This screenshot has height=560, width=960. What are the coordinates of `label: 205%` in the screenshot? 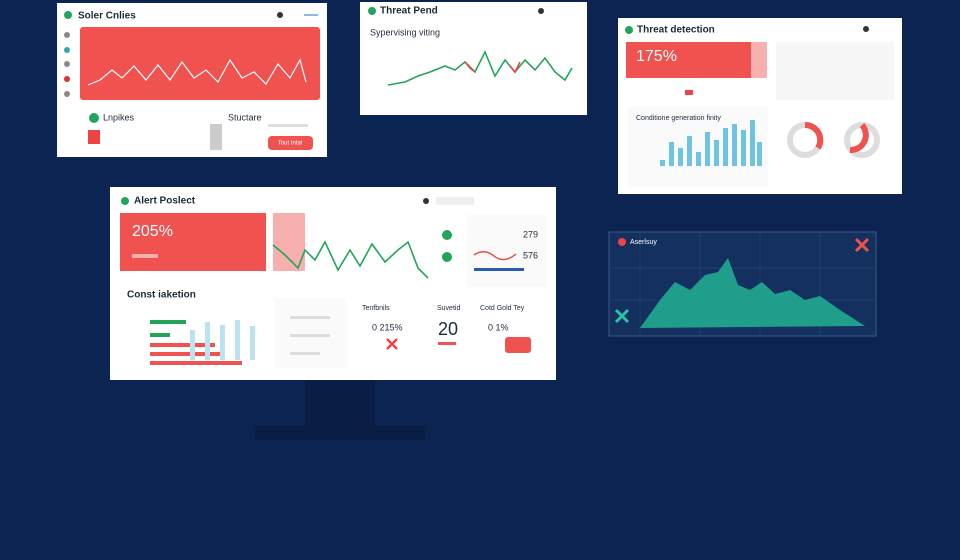 It's located at (152, 231).